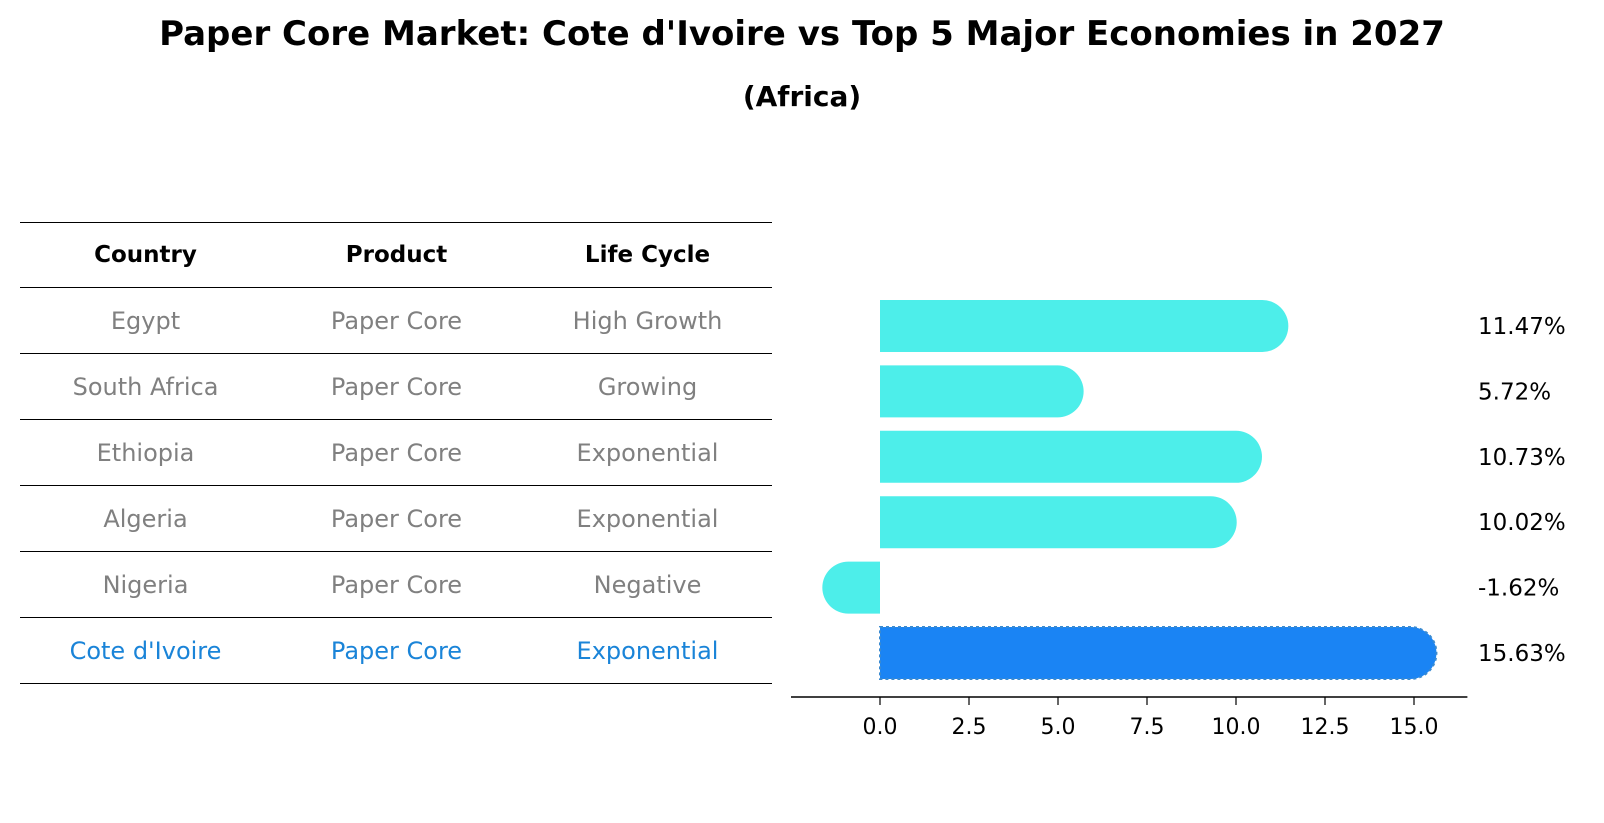  I want to click on table-row: Nigeria Paper Core Negative, so click(396, 585).